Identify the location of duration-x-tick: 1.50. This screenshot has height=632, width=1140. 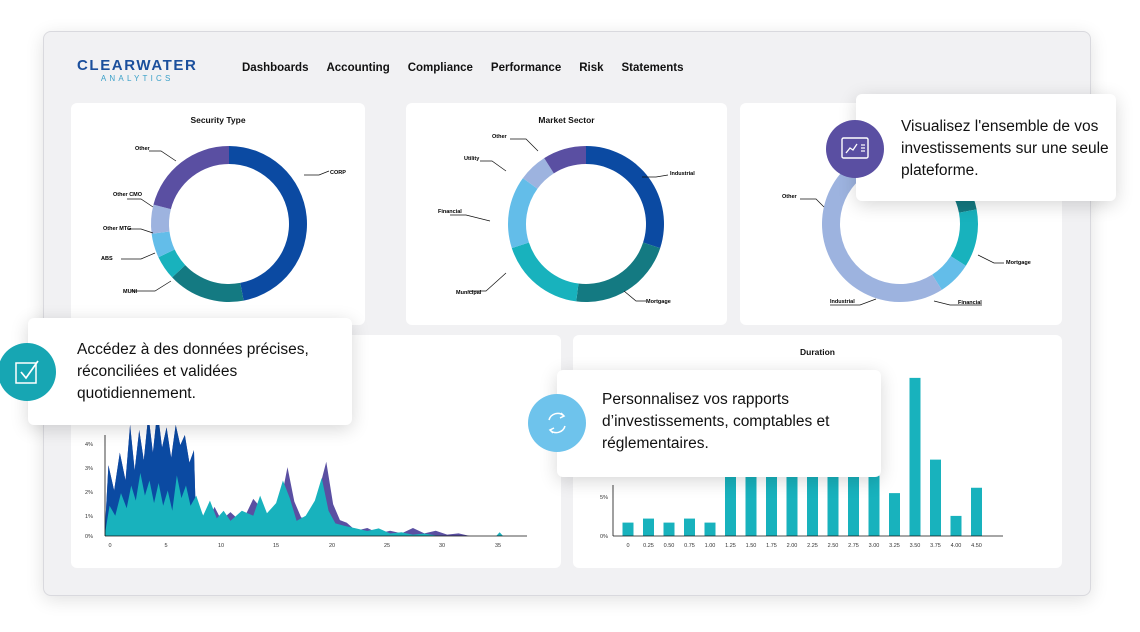
(751, 546).